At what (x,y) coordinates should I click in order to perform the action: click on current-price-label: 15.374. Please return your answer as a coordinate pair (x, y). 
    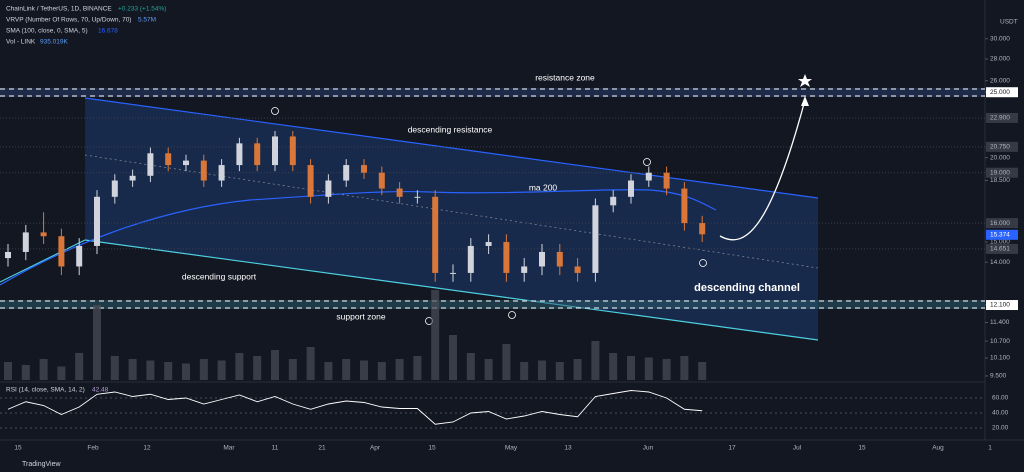
    Looking at the image, I should click on (1000, 235).